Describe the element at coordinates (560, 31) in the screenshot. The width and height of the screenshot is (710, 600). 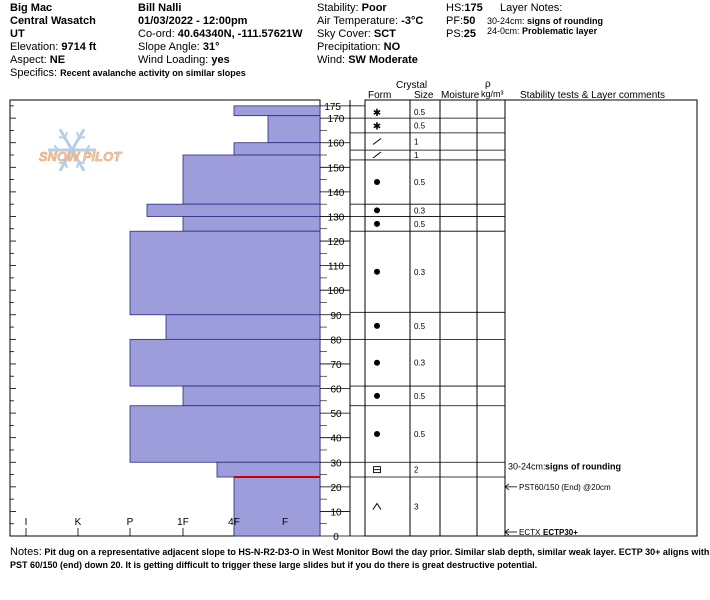
I see `layer-note-text: Problematic layer` at that location.